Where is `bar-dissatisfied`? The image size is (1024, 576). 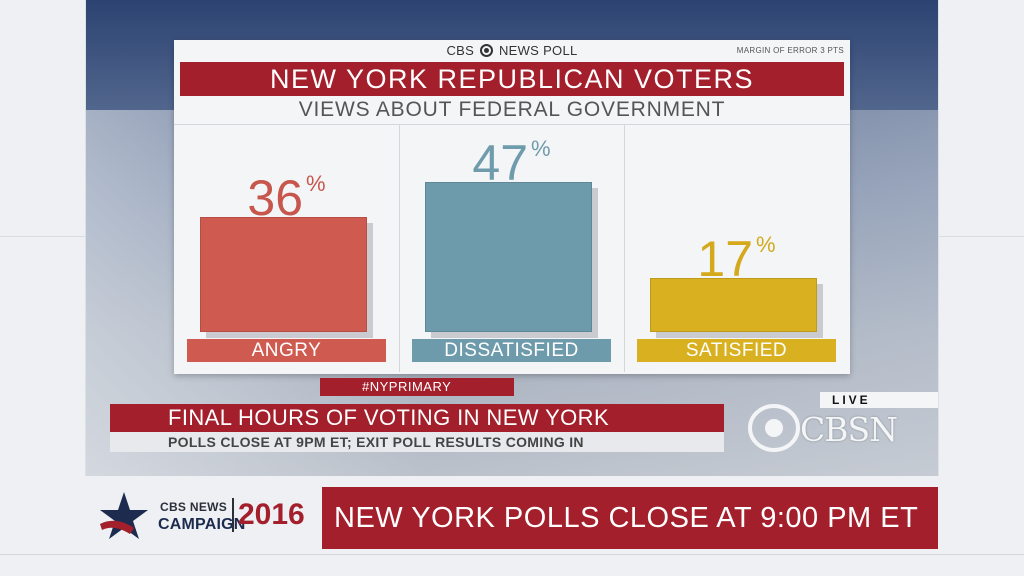
bar-dissatisfied is located at coordinates (508, 257).